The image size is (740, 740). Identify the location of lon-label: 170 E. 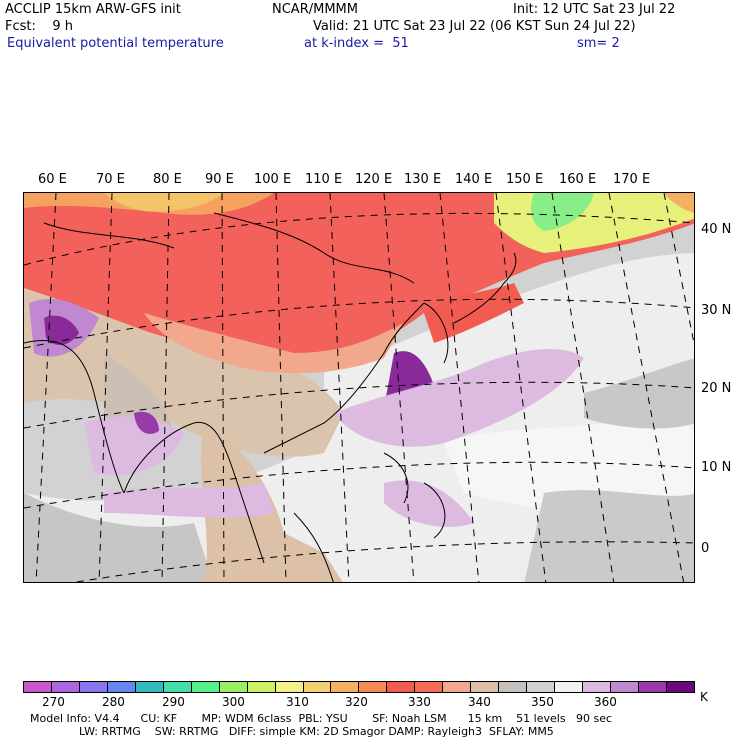
(632, 179).